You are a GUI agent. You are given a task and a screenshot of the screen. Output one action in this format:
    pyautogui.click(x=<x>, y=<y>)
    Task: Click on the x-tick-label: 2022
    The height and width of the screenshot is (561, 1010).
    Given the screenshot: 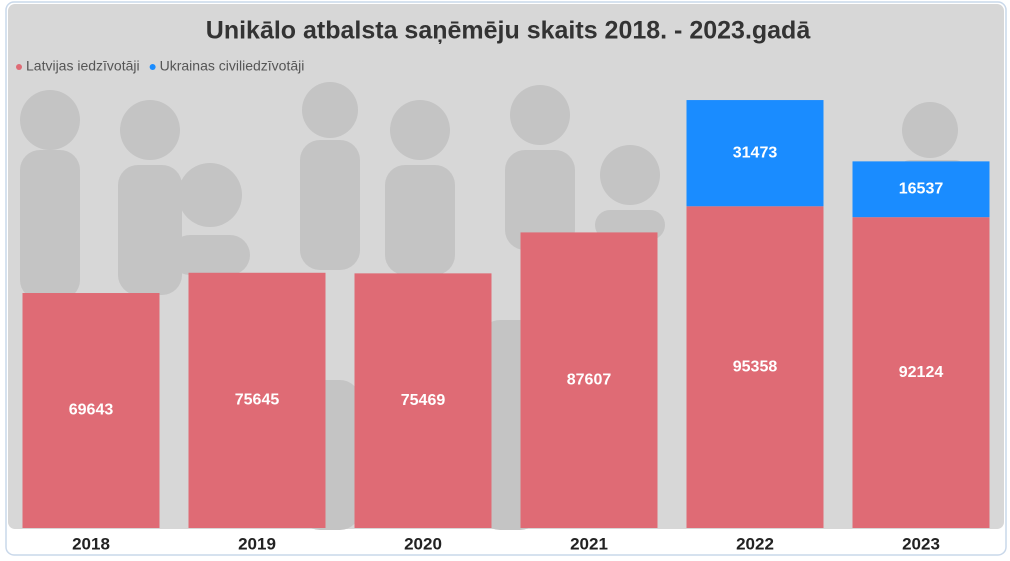 What is the action you would take?
    pyautogui.click(x=755, y=543)
    